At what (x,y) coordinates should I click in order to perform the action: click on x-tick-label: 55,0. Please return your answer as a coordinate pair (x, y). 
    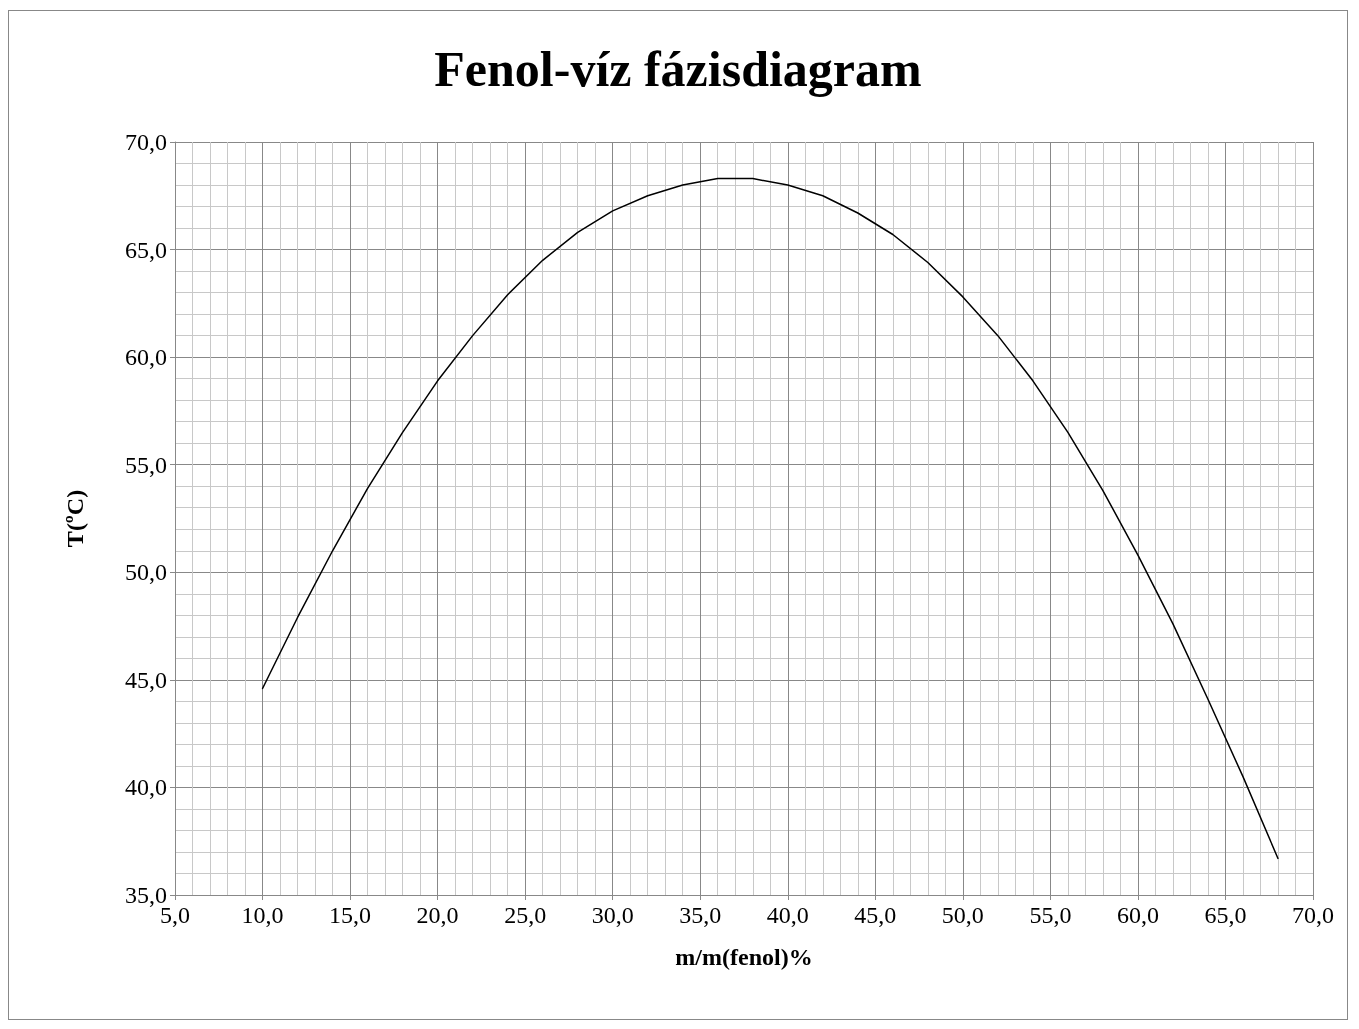
    Looking at the image, I should click on (1050, 915).